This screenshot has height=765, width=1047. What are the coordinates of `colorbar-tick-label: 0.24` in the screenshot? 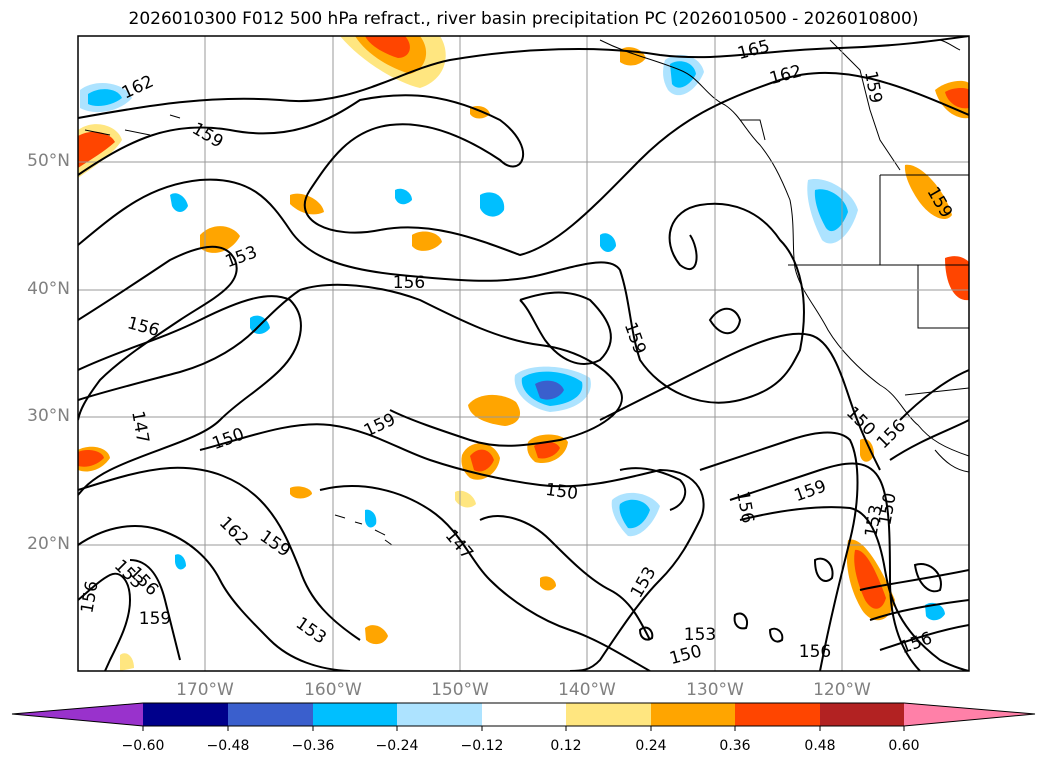 It's located at (651, 746).